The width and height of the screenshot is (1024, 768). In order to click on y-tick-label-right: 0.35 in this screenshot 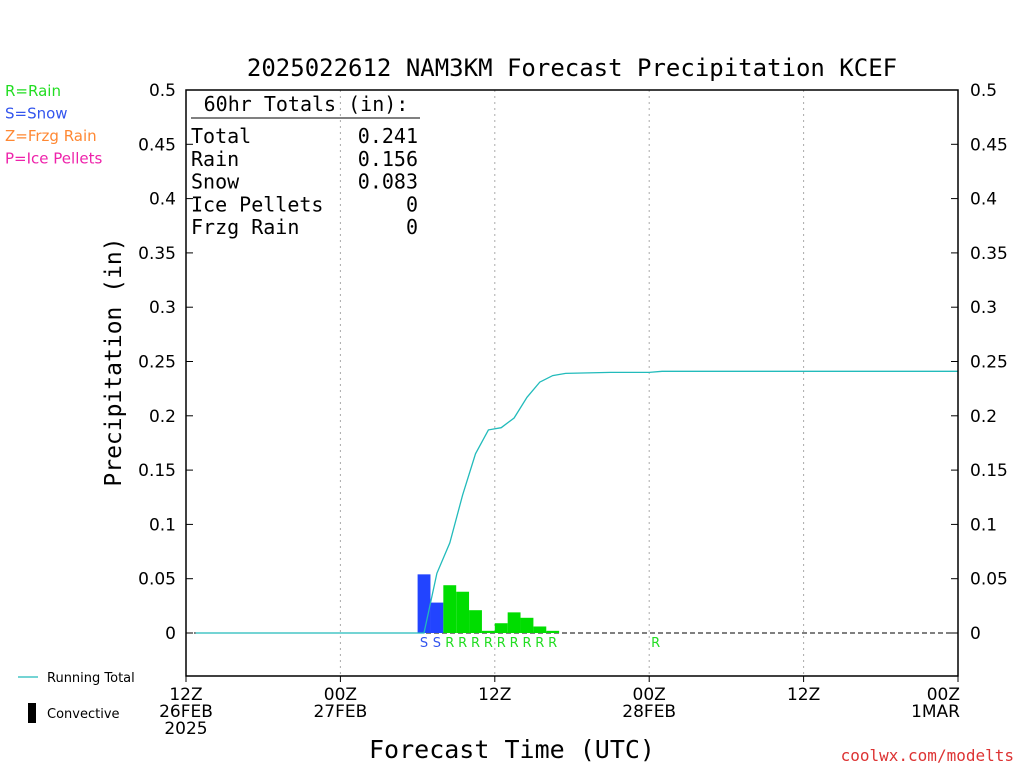, I will do `click(989, 254)`.